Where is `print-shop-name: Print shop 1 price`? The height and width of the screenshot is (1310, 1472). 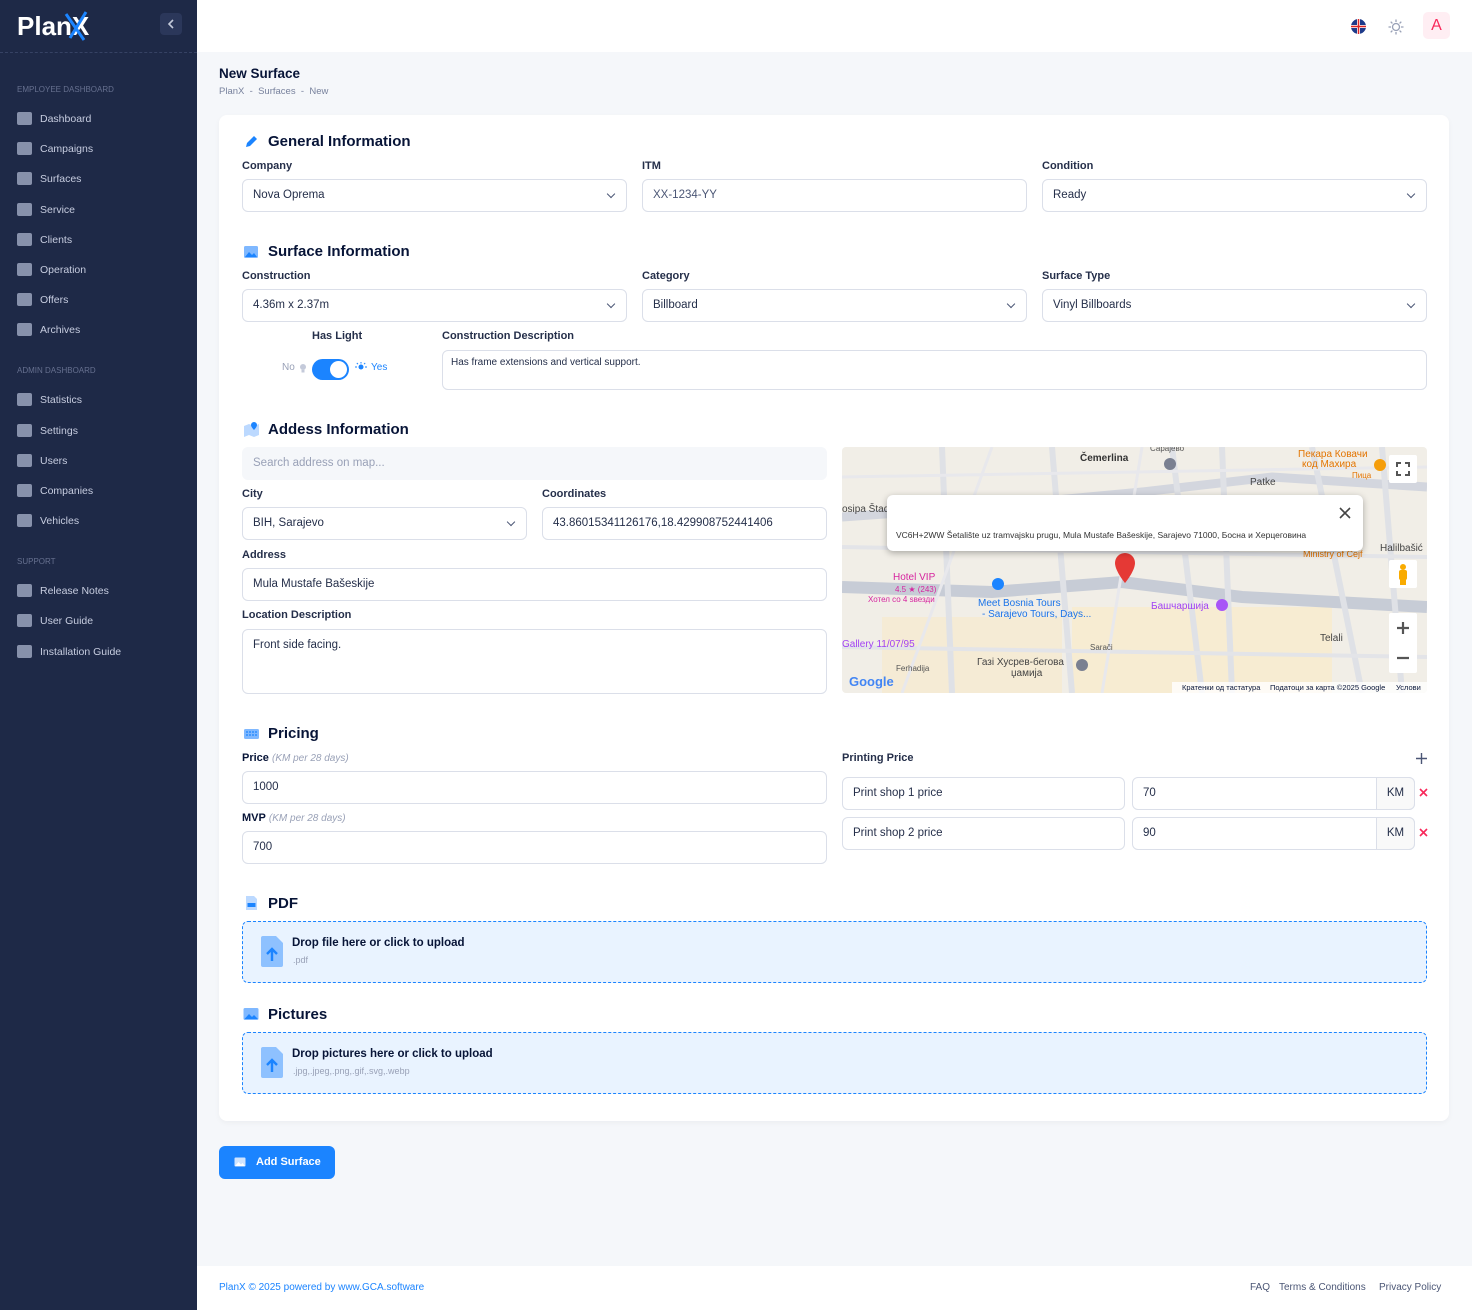
print-shop-name: Print shop 1 price is located at coordinates (983, 793).